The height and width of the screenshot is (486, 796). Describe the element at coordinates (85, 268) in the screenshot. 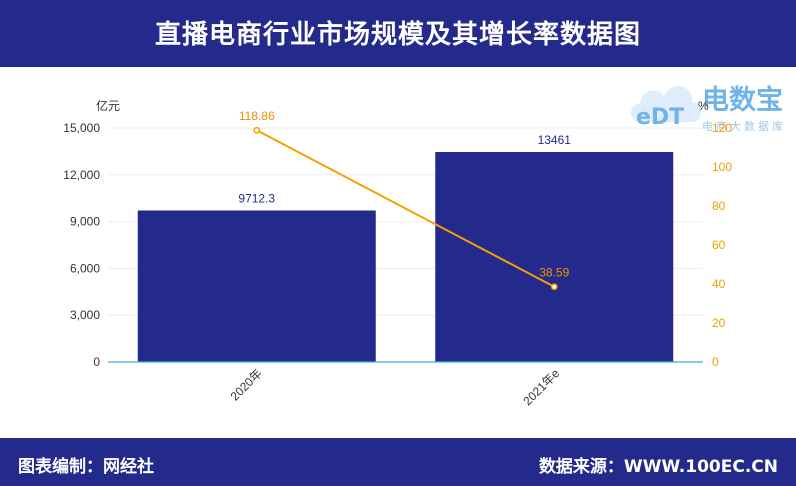

I see `left-tick-label: 6,000` at that location.